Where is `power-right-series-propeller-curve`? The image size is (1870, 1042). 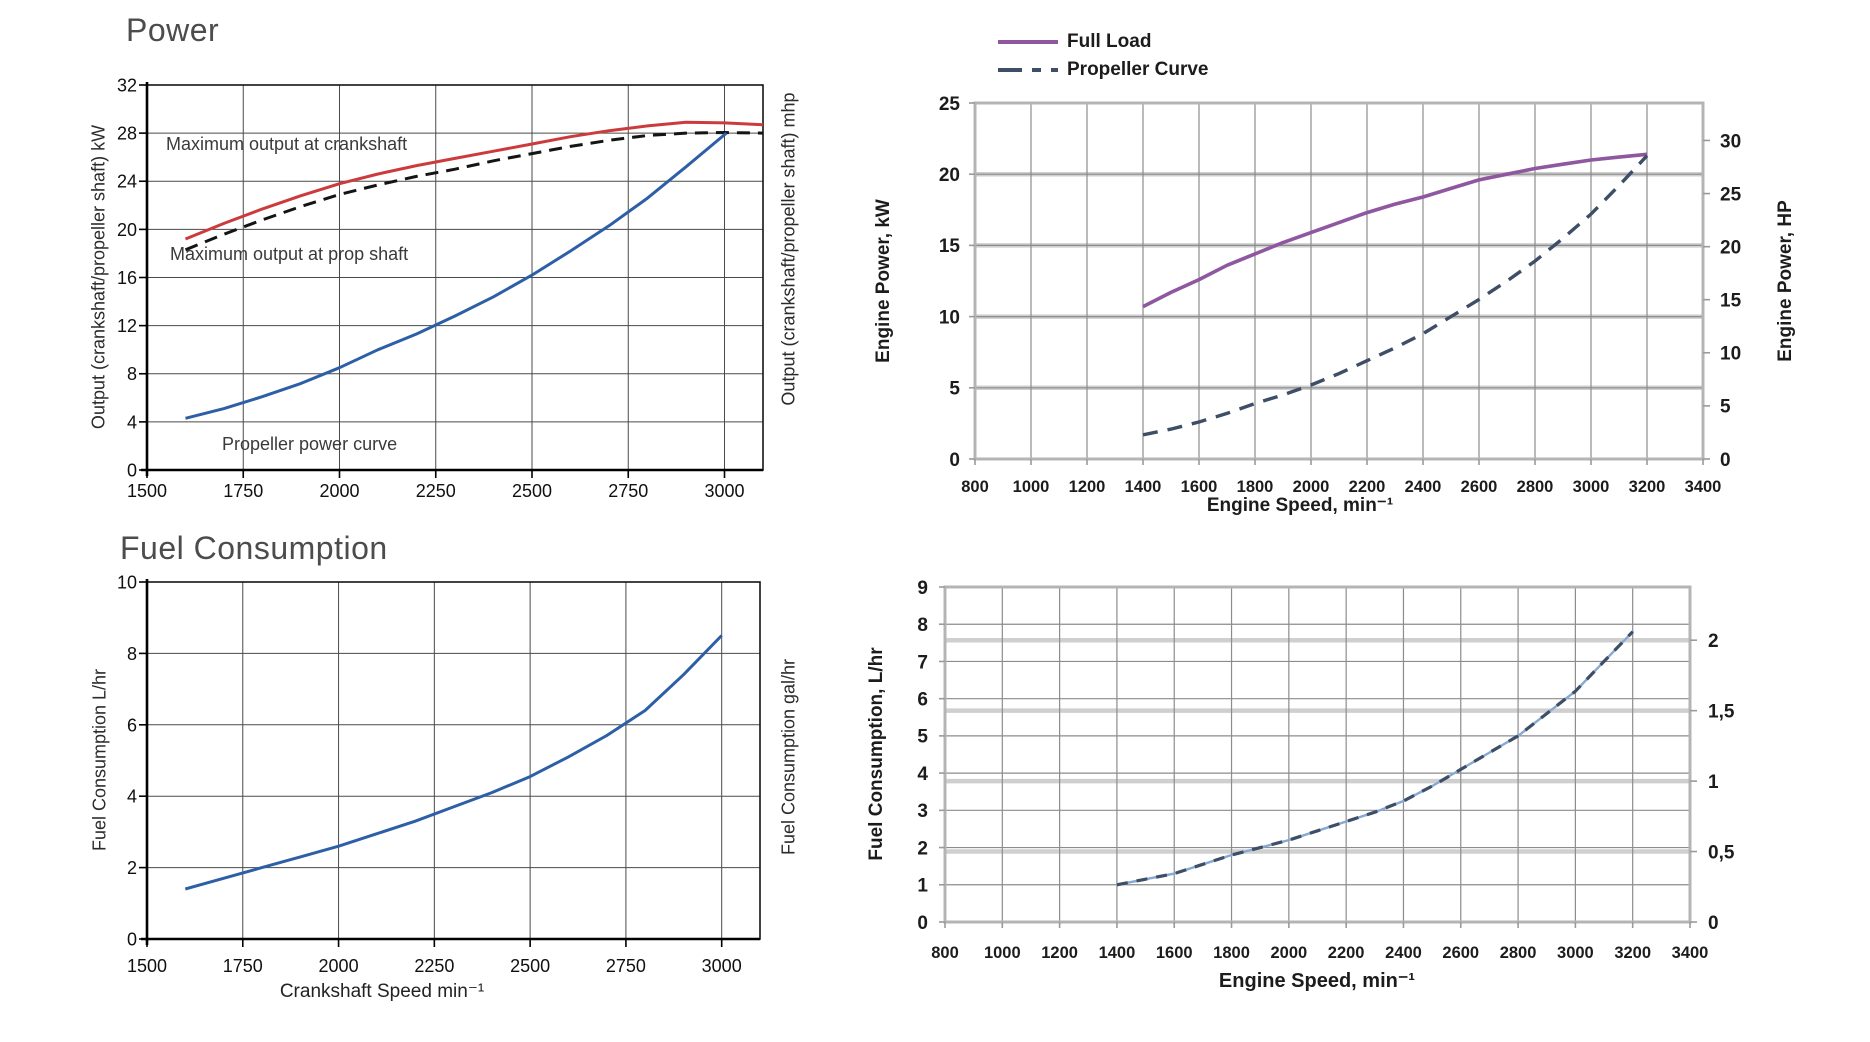
power-right-series-propeller-curve is located at coordinates (1395, 295).